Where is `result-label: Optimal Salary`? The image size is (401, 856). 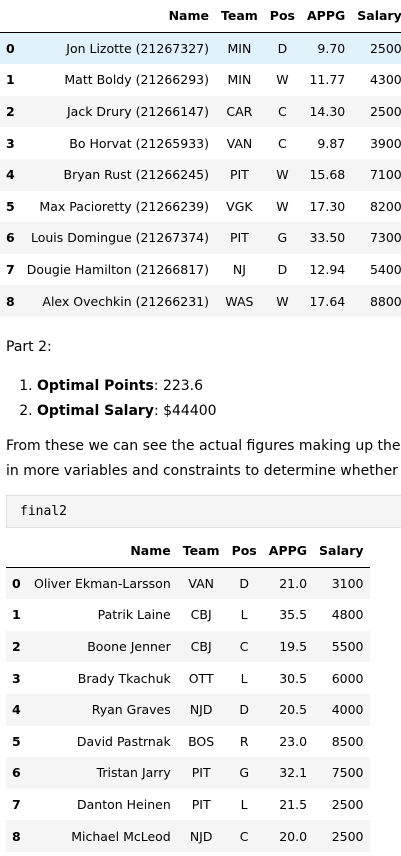 result-label: Optimal Salary is located at coordinates (95, 411).